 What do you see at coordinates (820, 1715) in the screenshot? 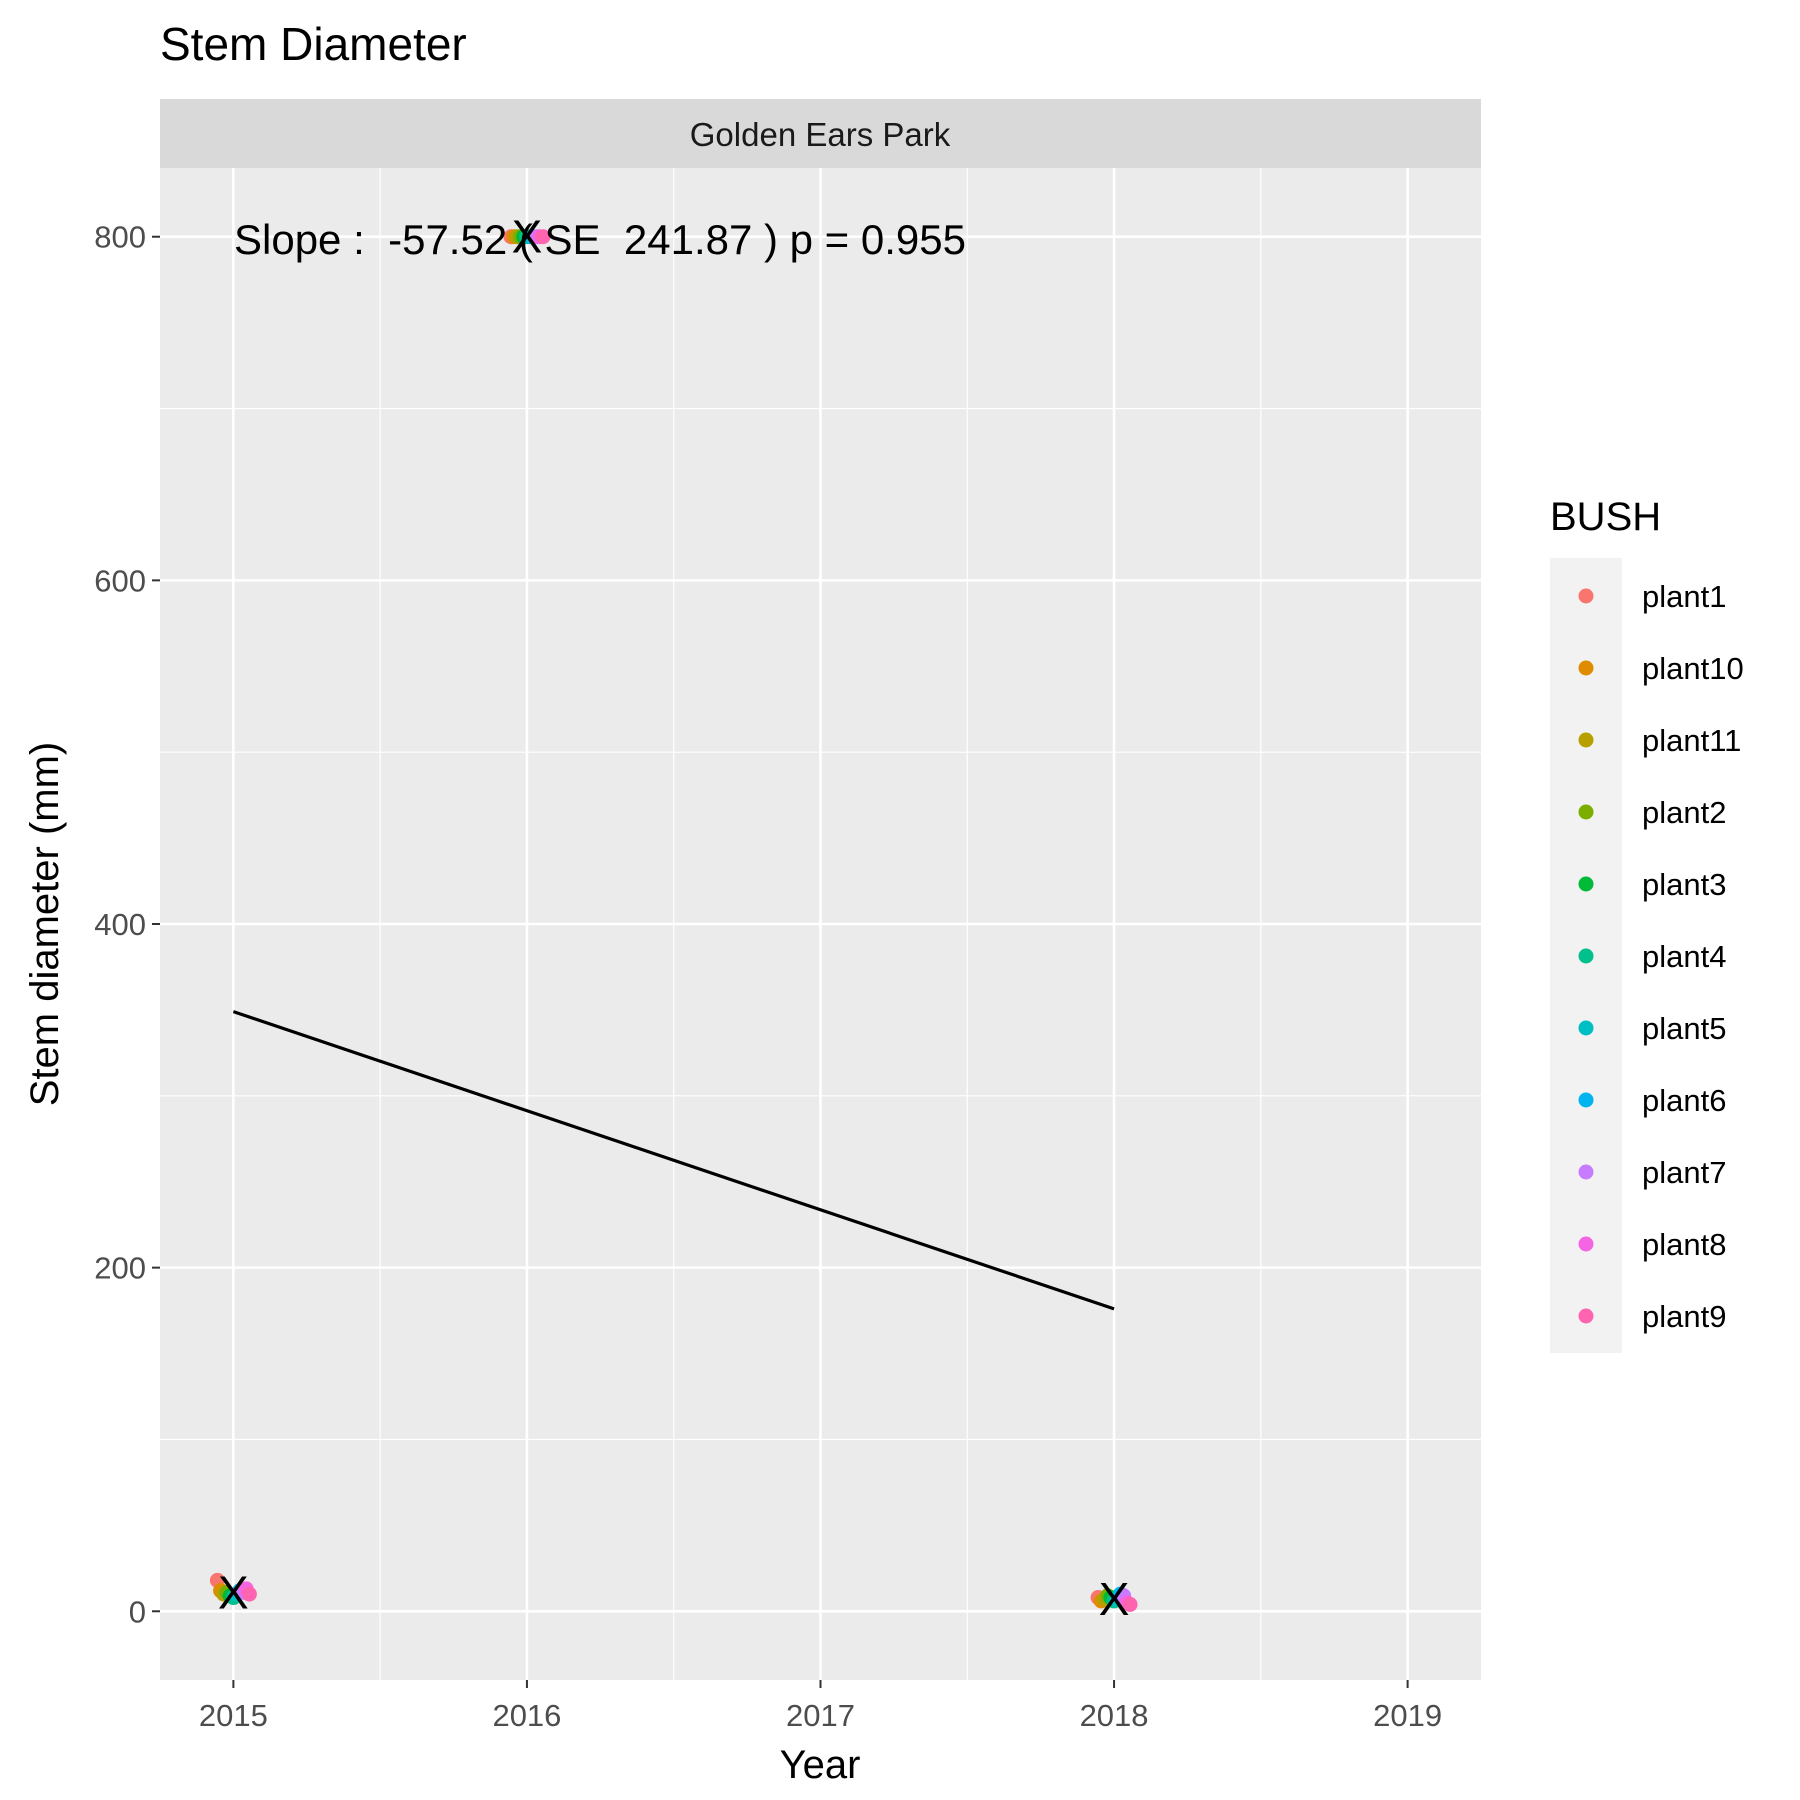
I see `x-tick-label: 2017` at bounding box center [820, 1715].